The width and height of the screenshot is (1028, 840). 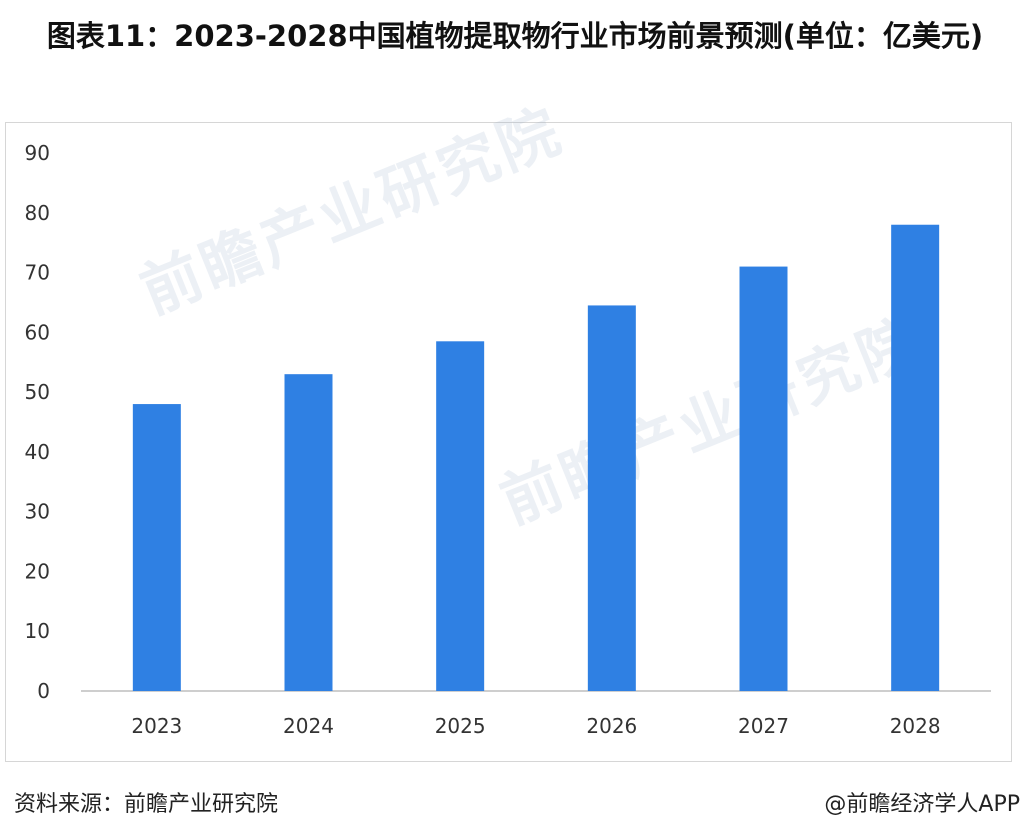 What do you see at coordinates (43, 691) in the screenshot?
I see `y-tick-label: 0` at bounding box center [43, 691].